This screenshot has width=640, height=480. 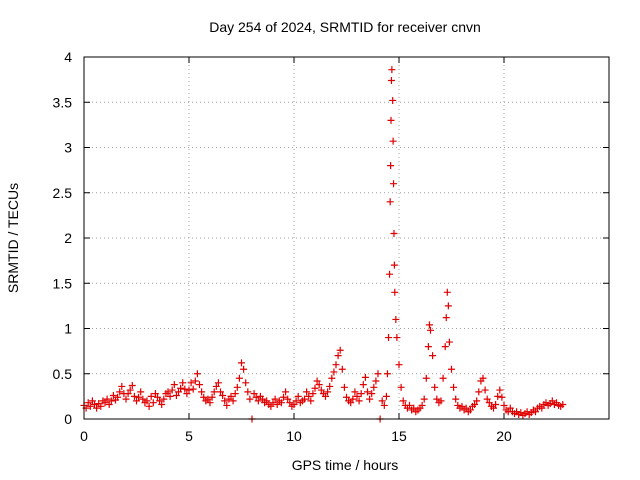 I want to click on x-tick-label: 5, so click(x=189, y=436).